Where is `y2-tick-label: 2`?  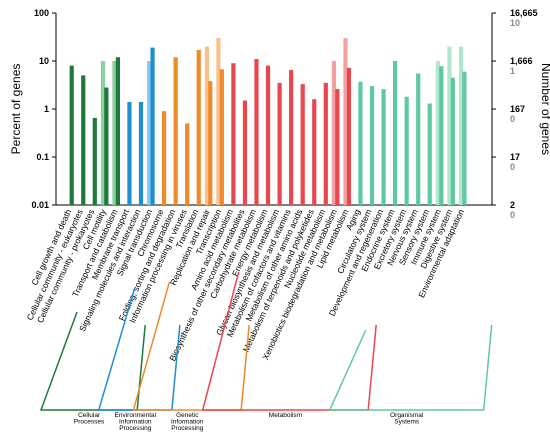
y2-tick-label: 2 is located at coordinates (512, 205).